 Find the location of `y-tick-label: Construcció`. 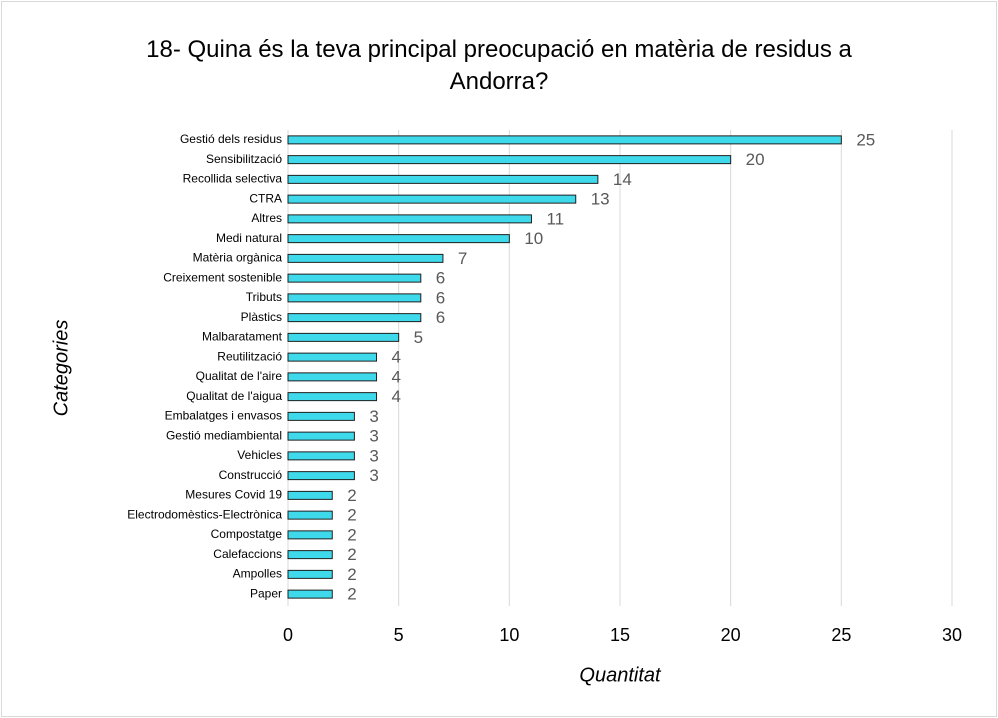

y-tick-label: Construcció is located at coordinates (251, 475).